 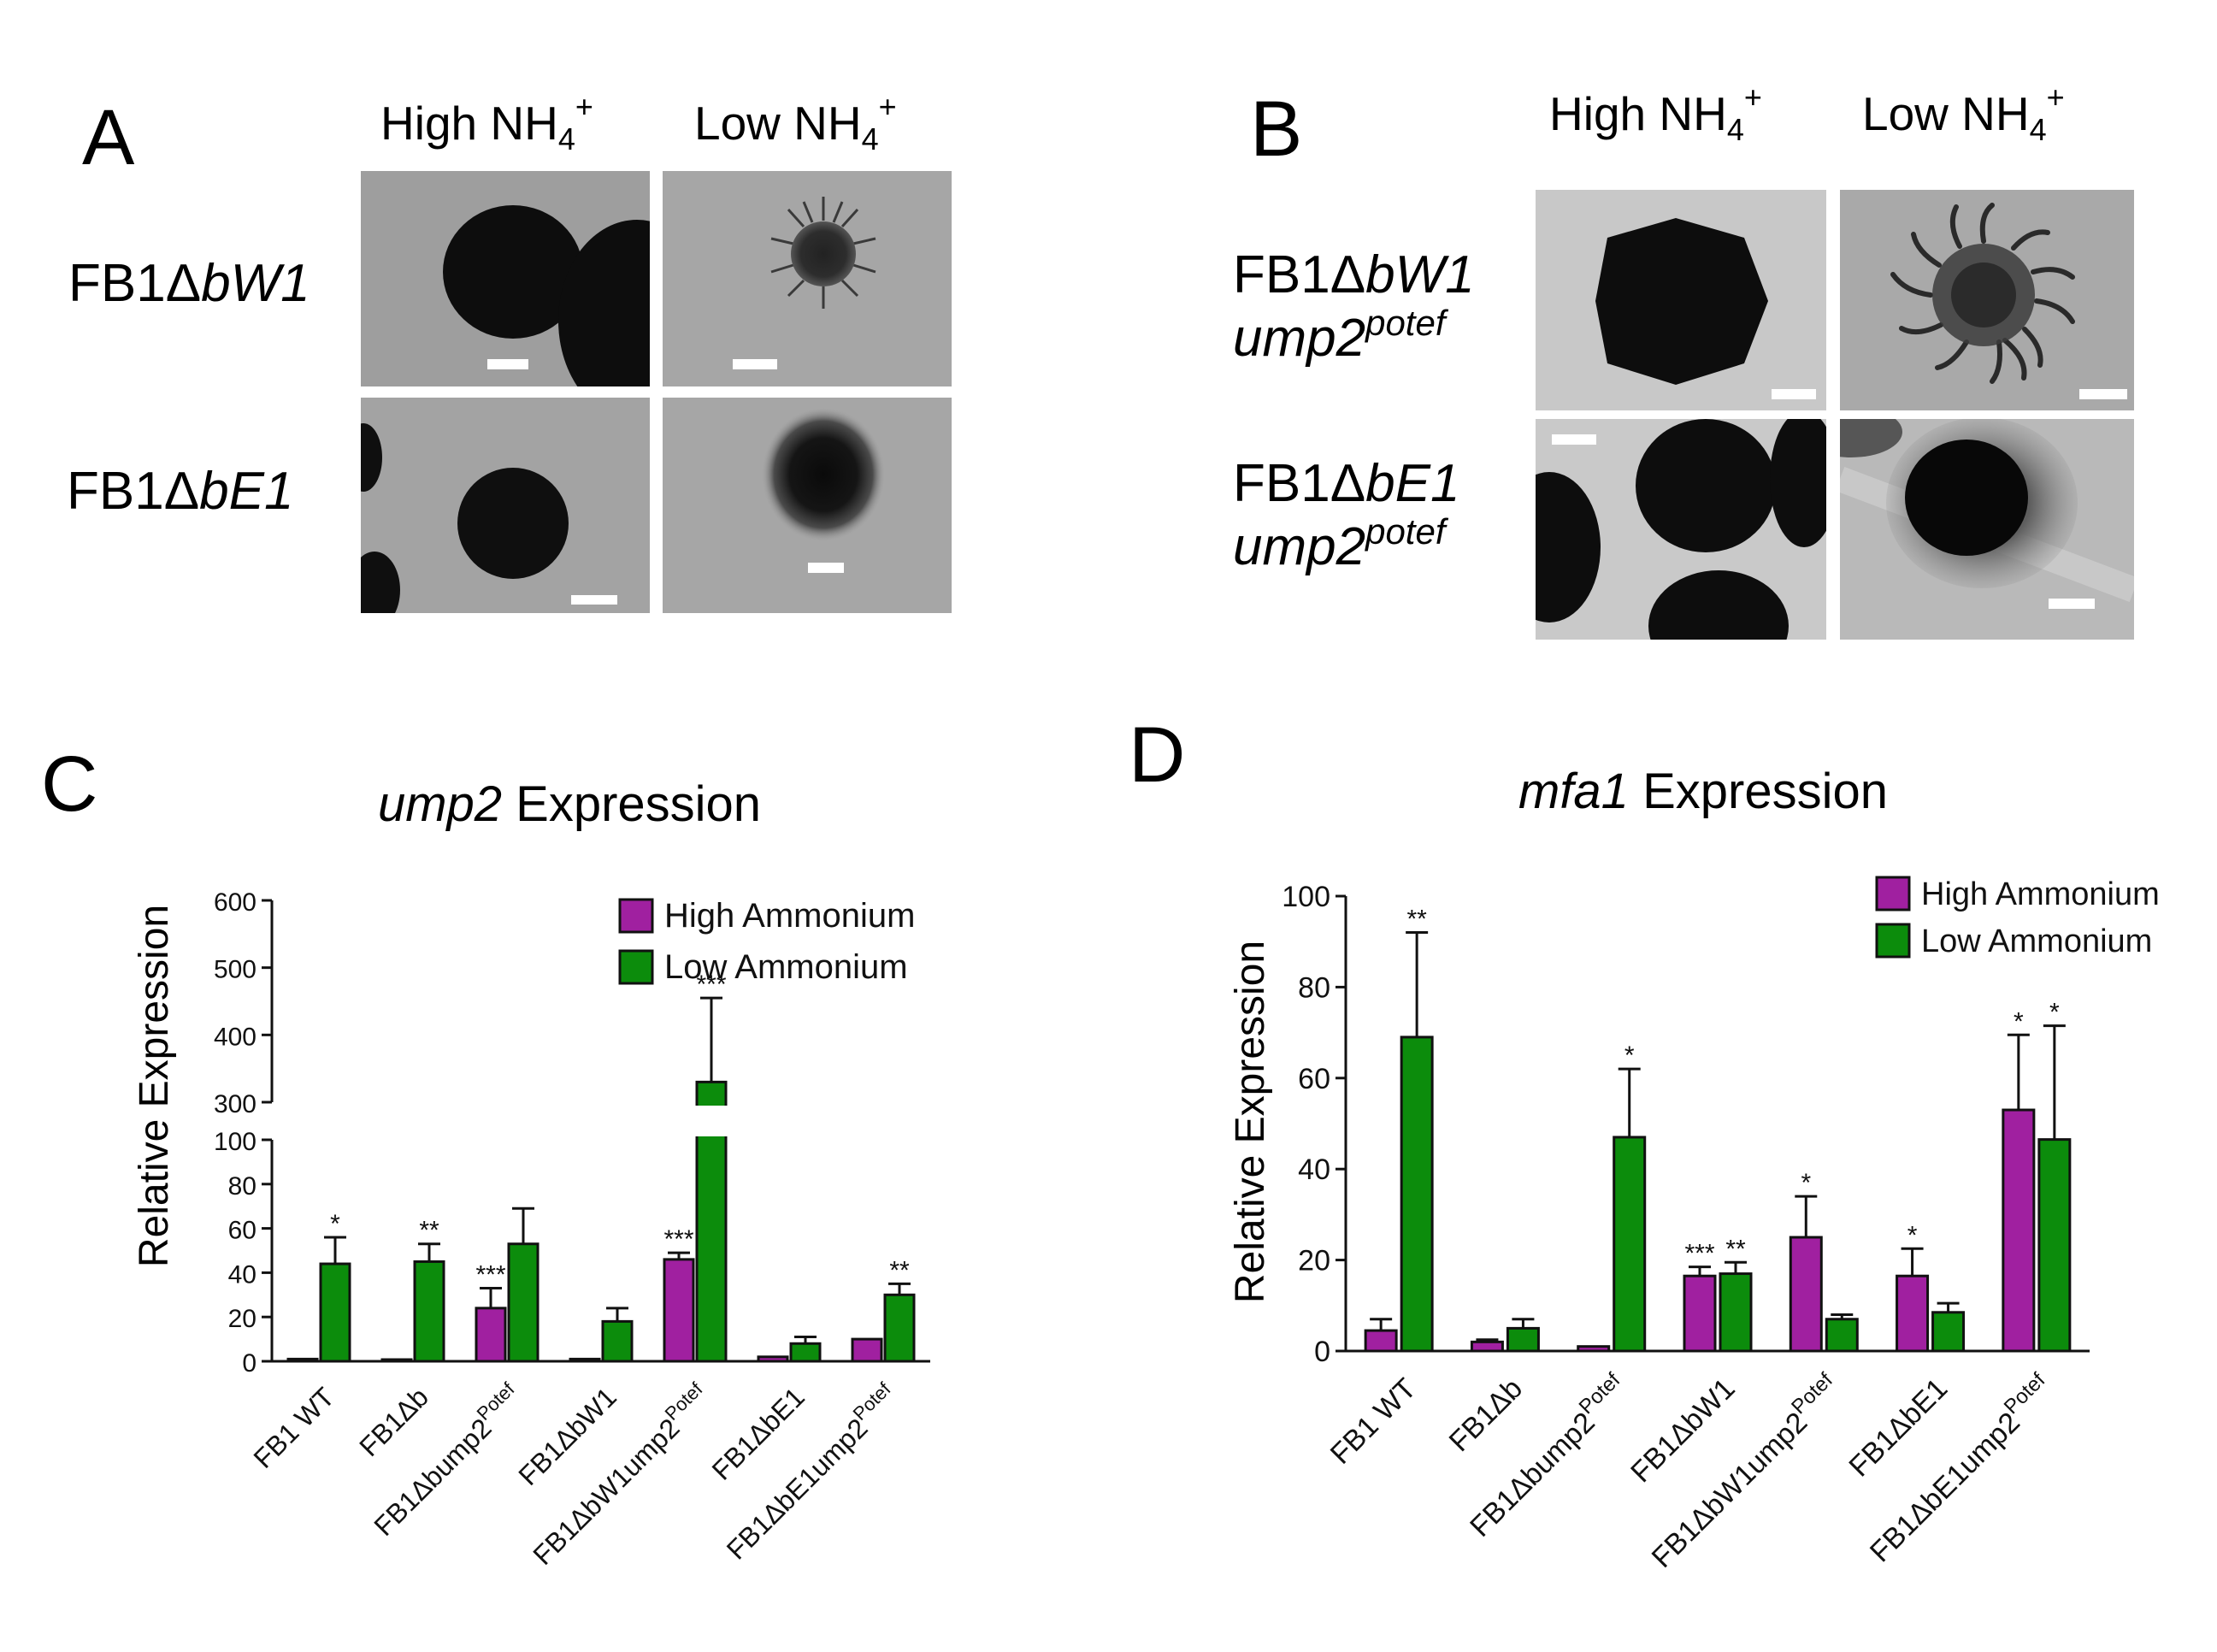 I want to click on y-tick-label: 40, so click(x=242, y=1274).